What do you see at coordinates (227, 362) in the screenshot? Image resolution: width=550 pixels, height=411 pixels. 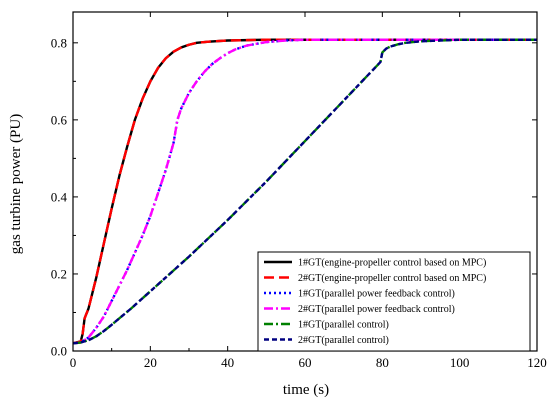 I see `x-tick-label: 40` at bounding box center [227, 362].